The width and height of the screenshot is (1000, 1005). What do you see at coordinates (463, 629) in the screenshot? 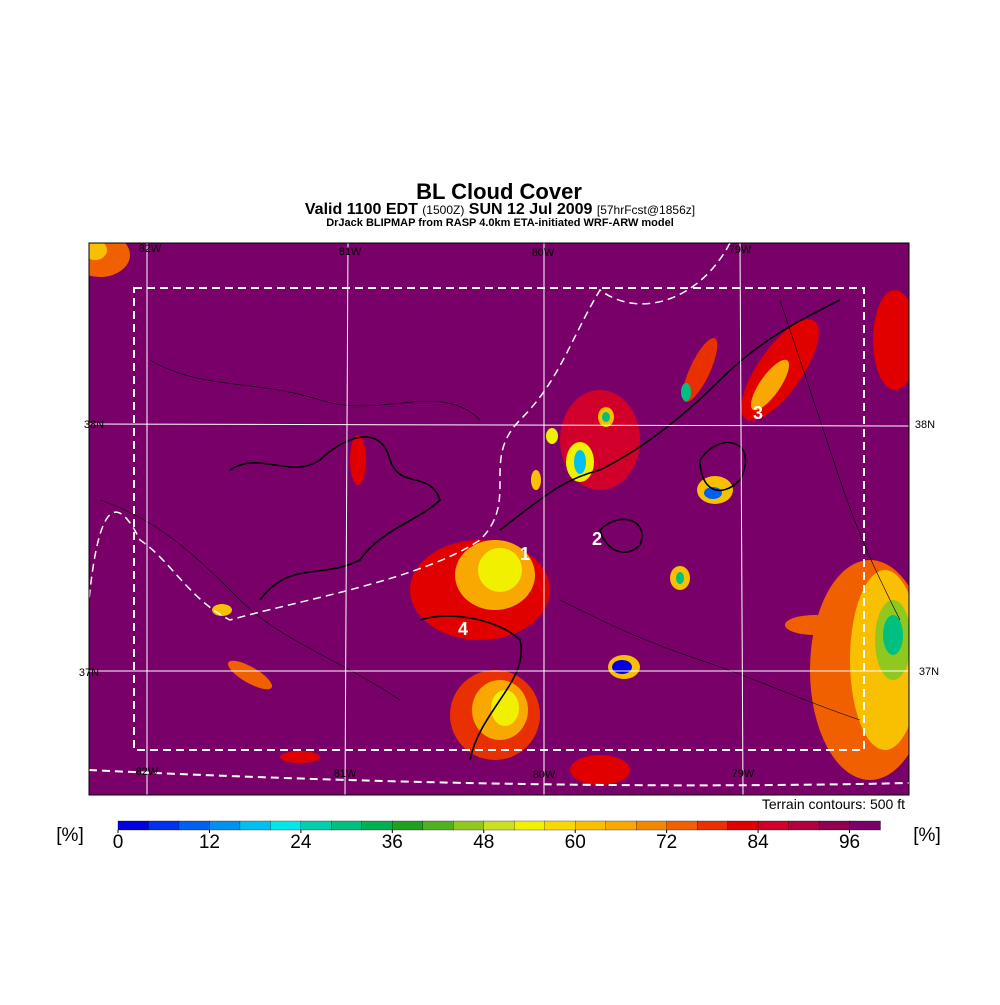
I see `site-label: 4` at bounding box center [463, 629].